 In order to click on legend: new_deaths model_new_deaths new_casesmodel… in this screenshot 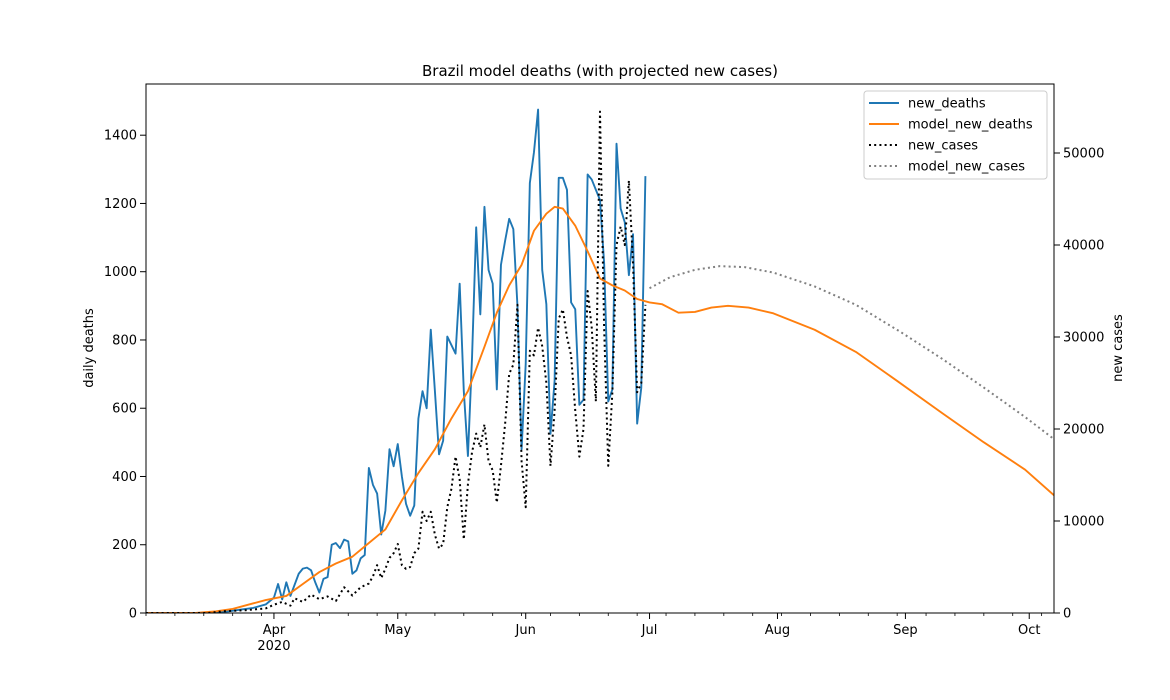, I will do `click(955, 135)`.